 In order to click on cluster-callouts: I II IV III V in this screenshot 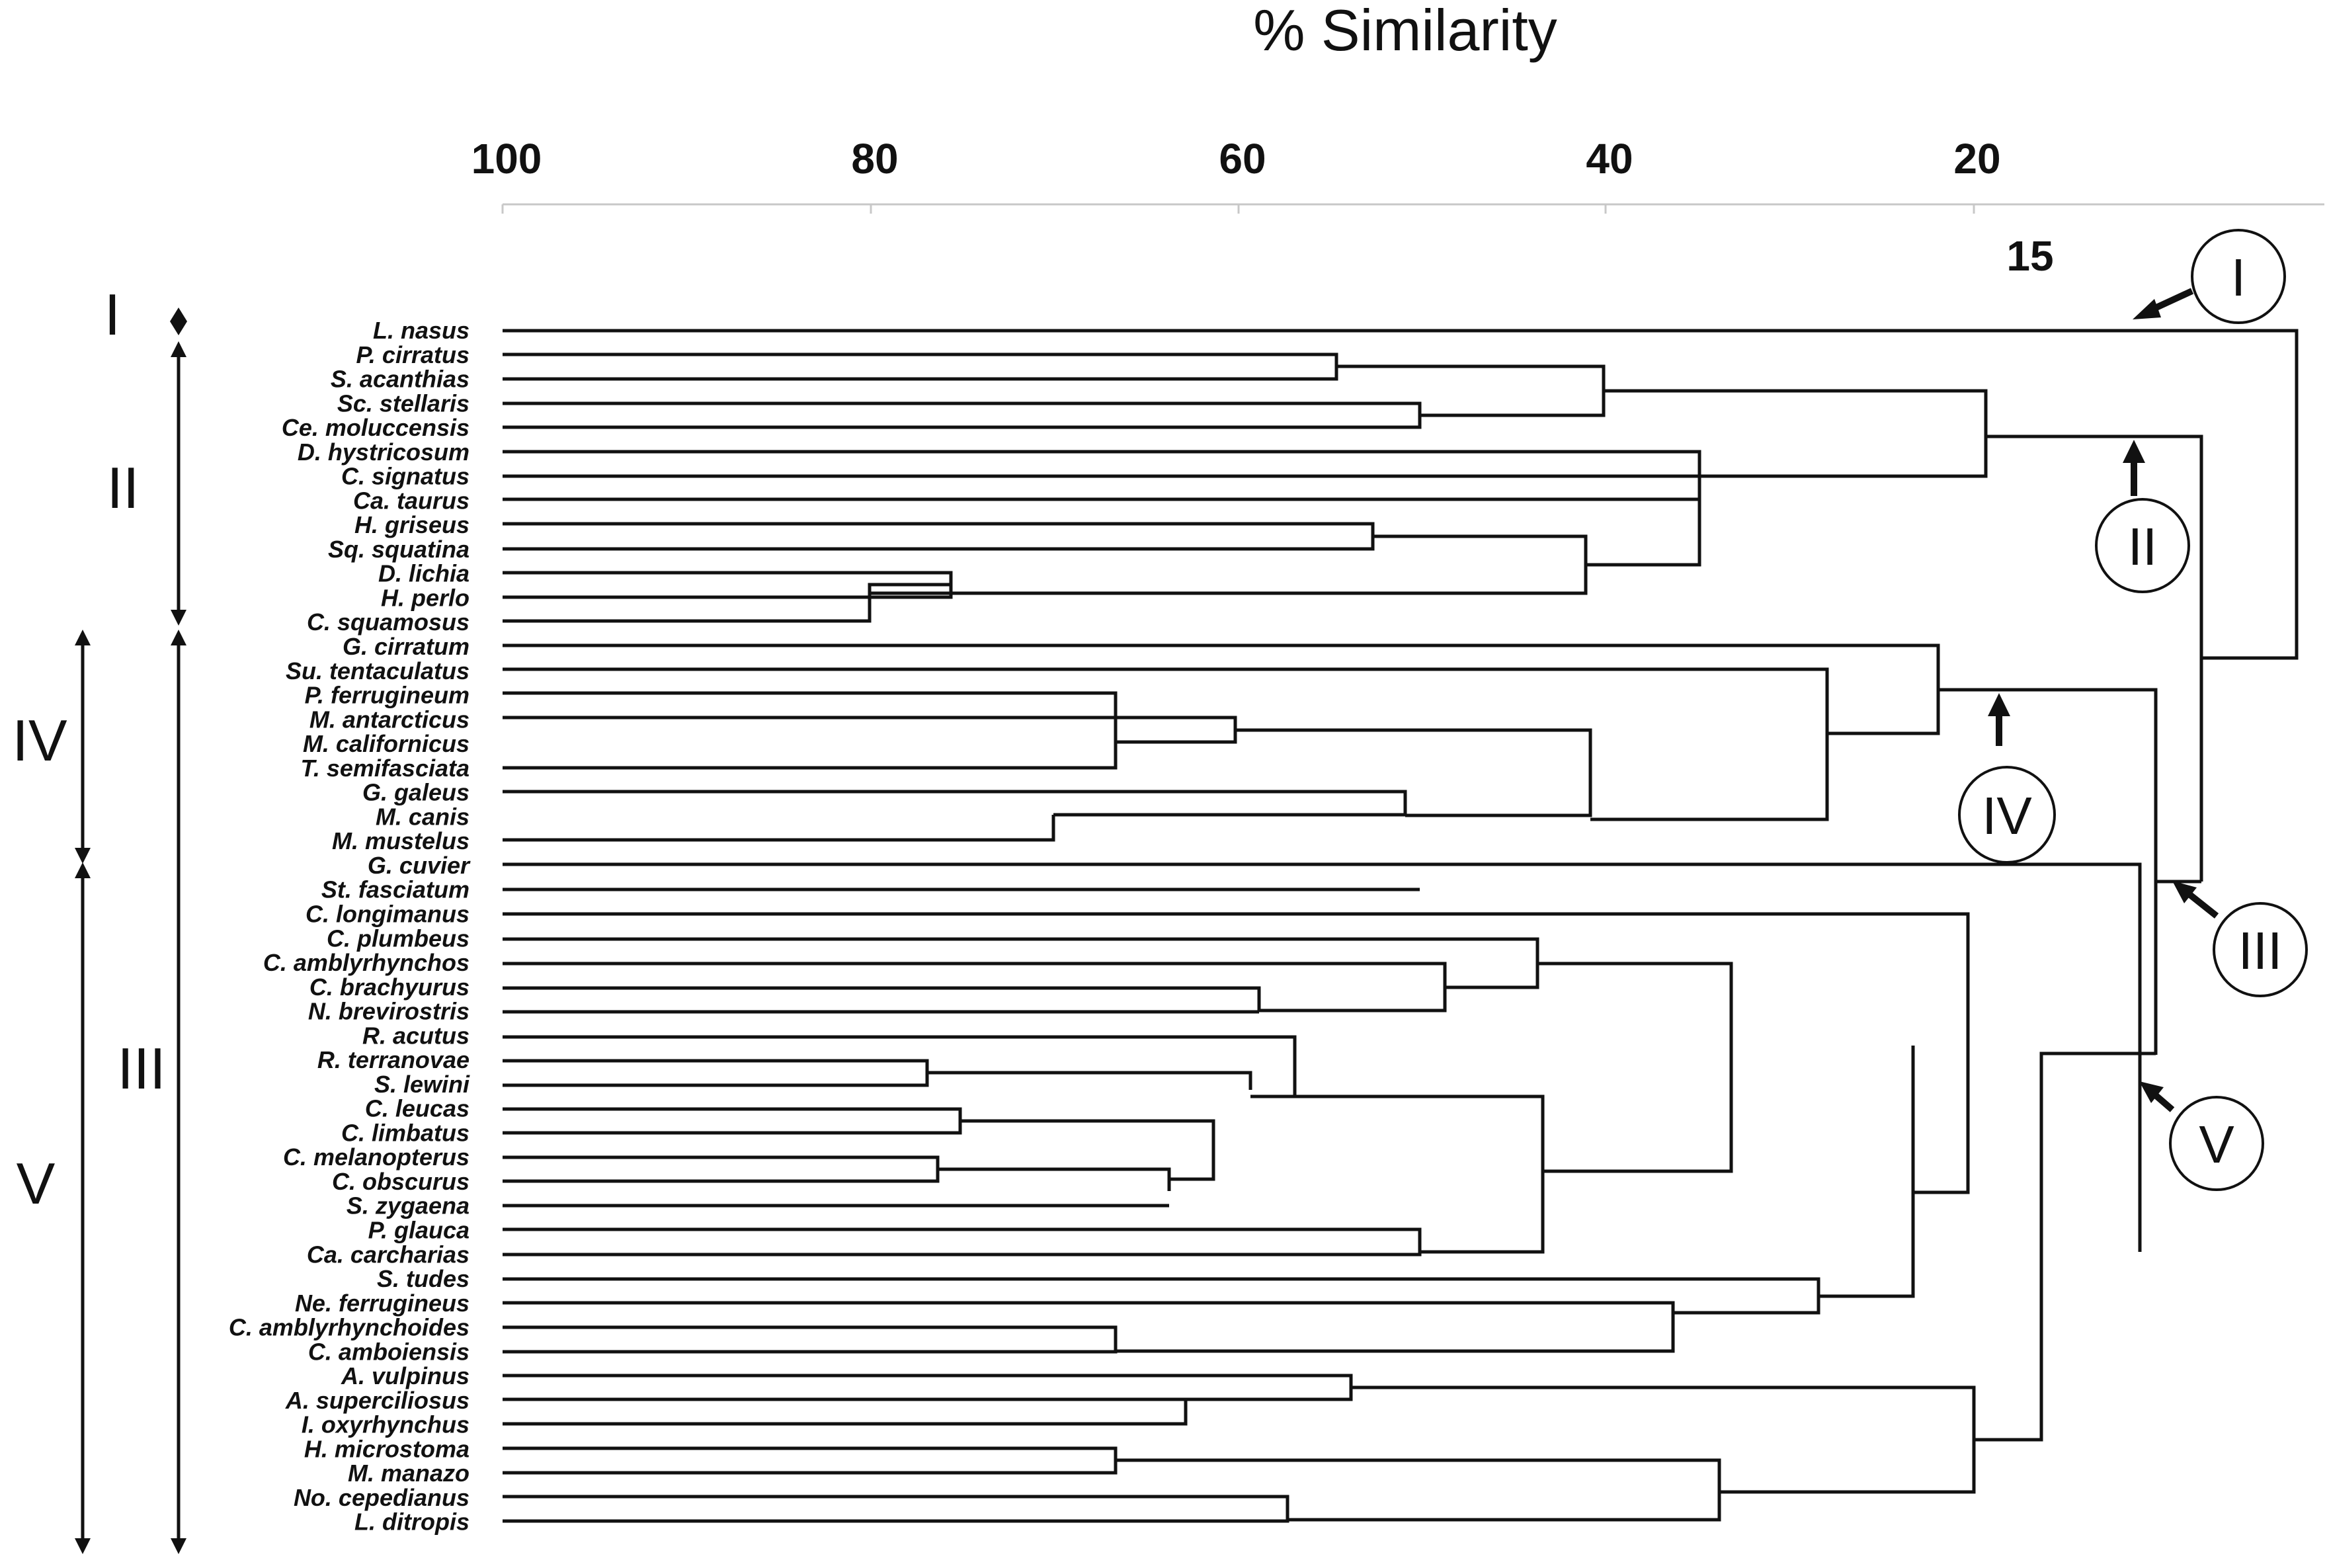, I will do `click(2133, 710)`.